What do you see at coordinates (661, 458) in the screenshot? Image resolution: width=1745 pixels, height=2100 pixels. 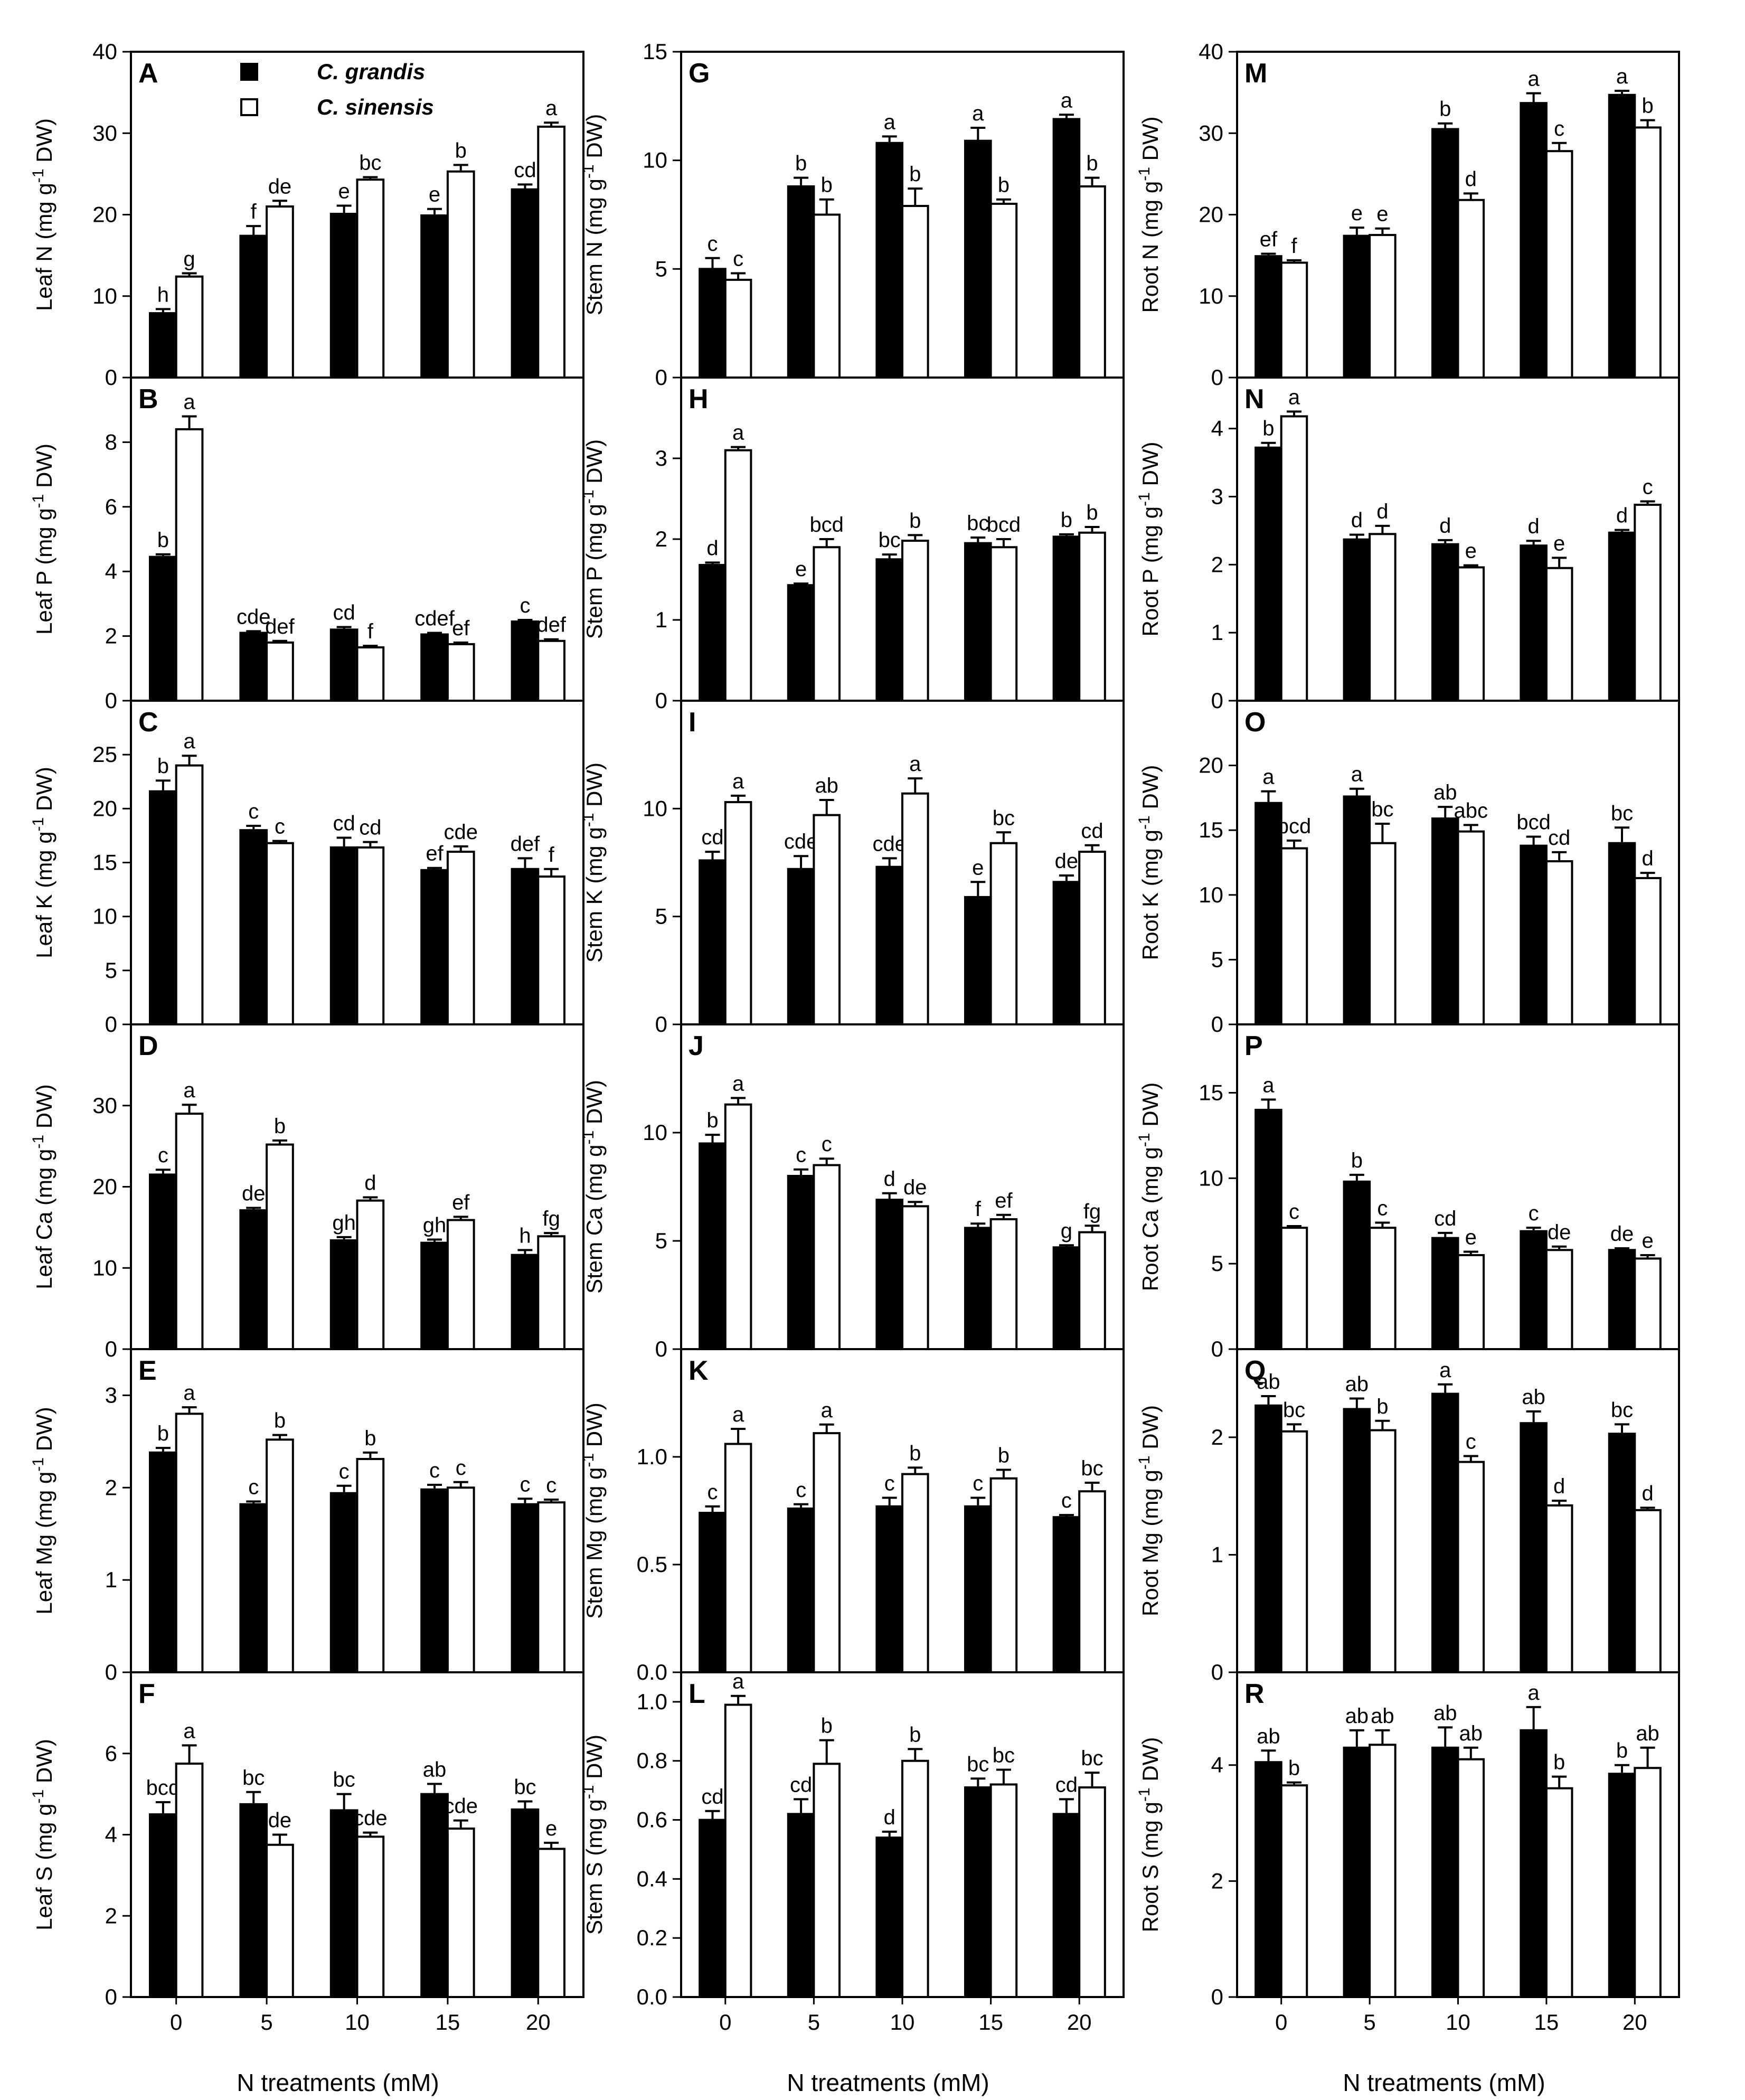 I see `panel-h-ytick-label-3: 3` at bounding box center [661, 458].